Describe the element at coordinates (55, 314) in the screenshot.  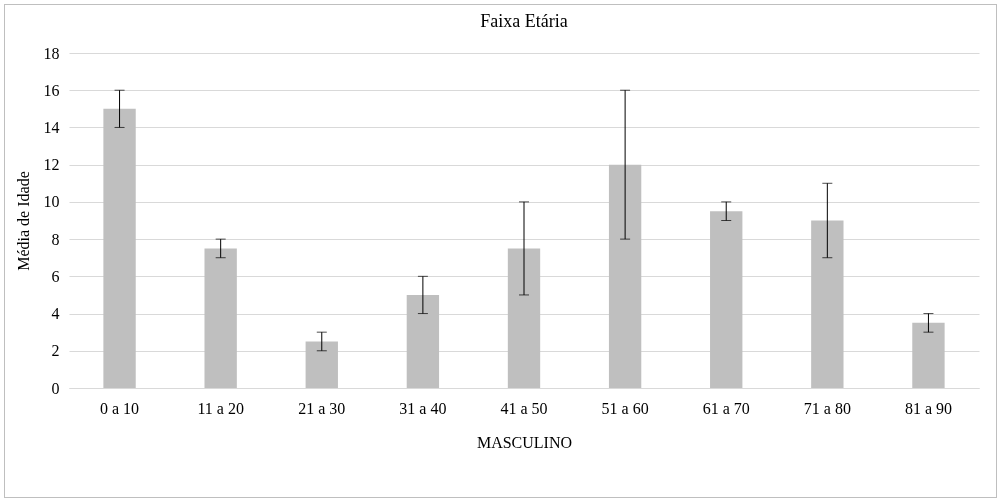
I see `y-tick-label: 4` at that location.